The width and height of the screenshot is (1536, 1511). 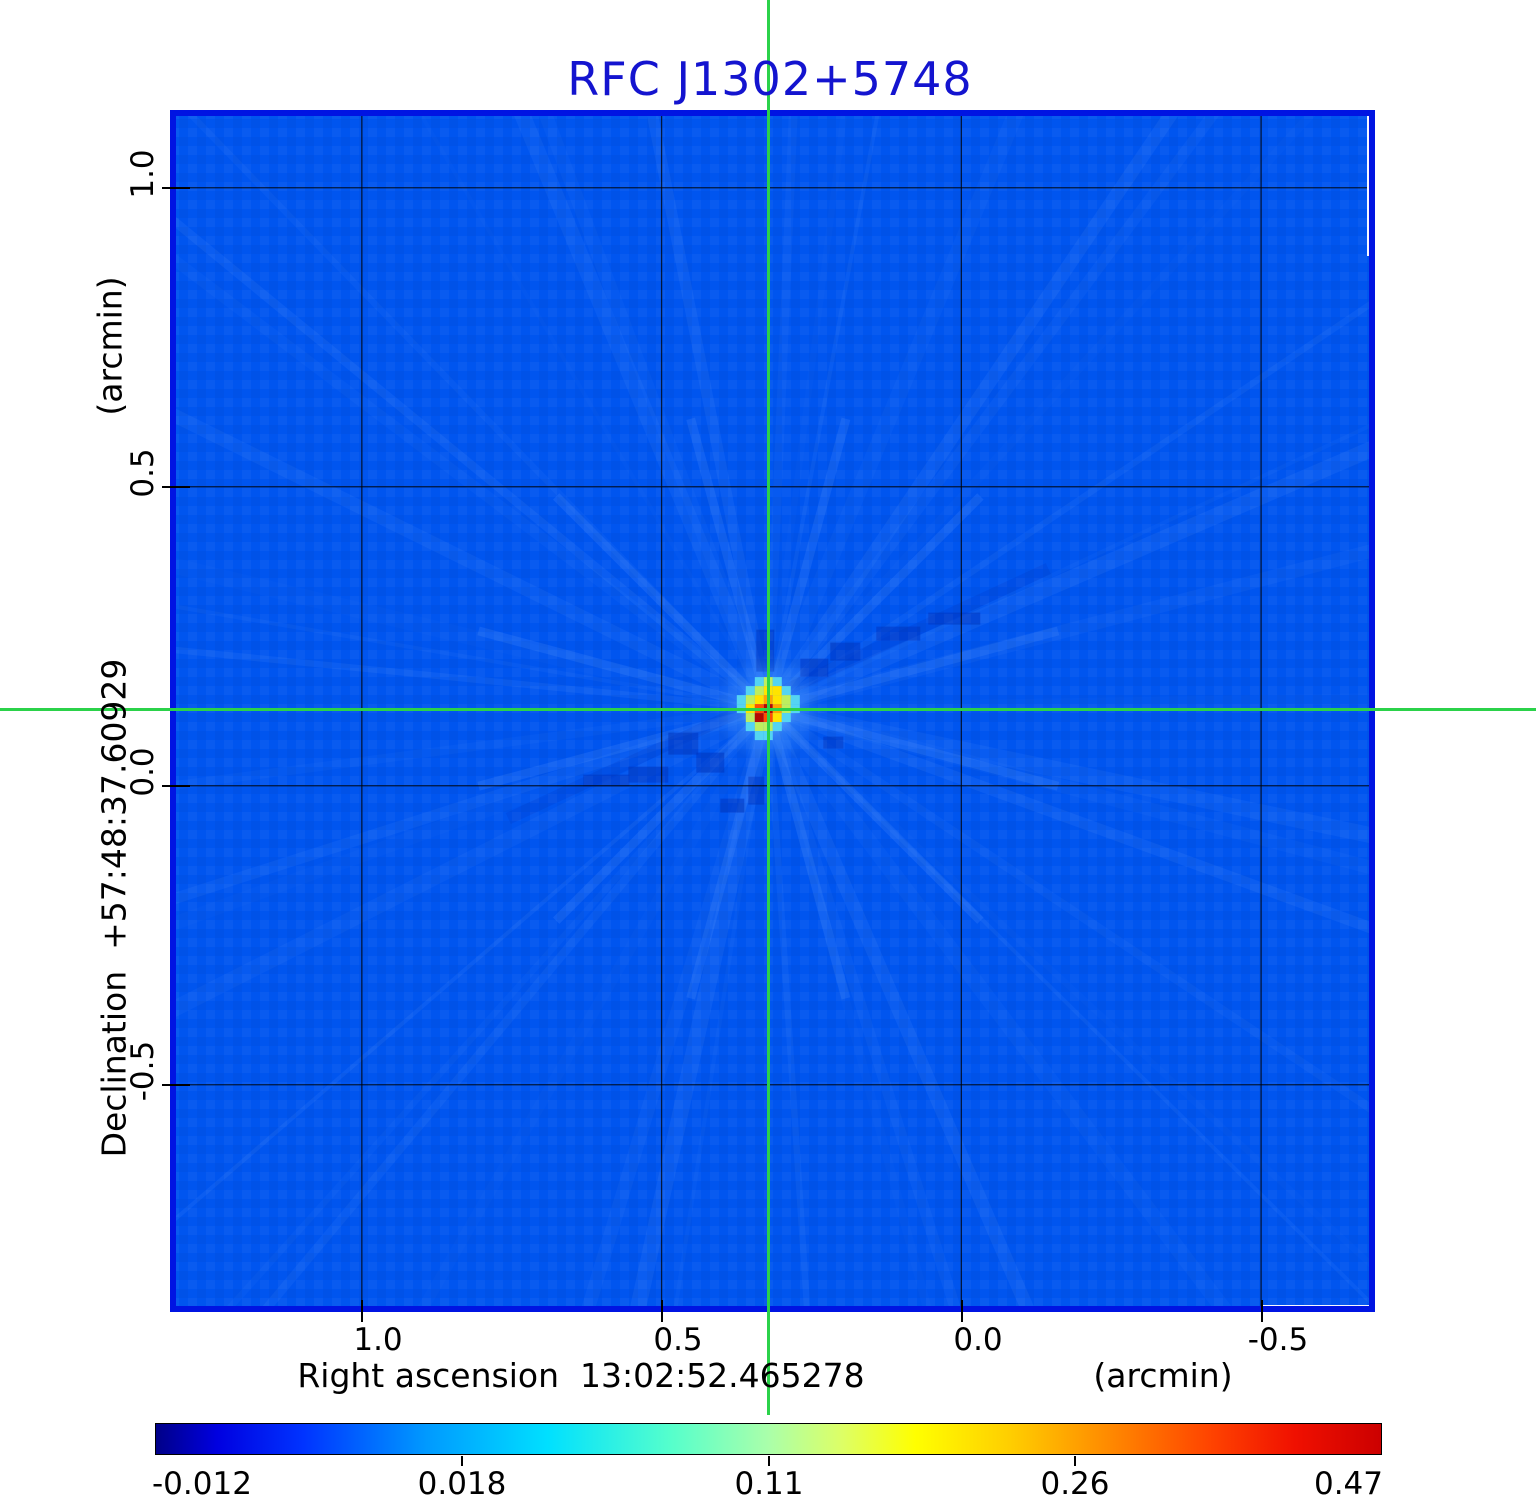 I want to click on colorbar-tick-label: 0.26, so click(x=1075, y=1484).